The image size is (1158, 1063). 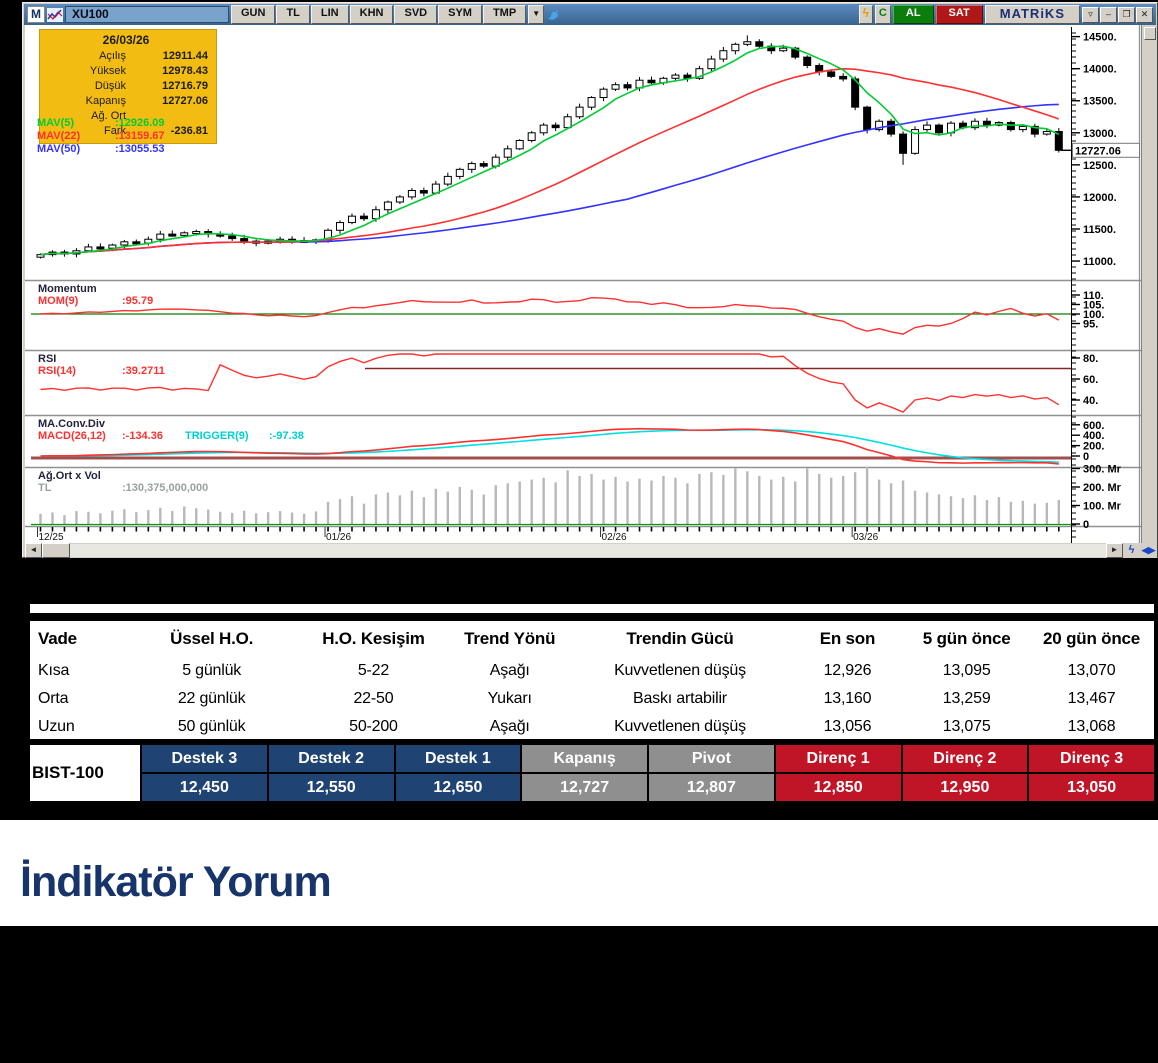 I want to click on twitter-icon, so click(x=554, y=15).